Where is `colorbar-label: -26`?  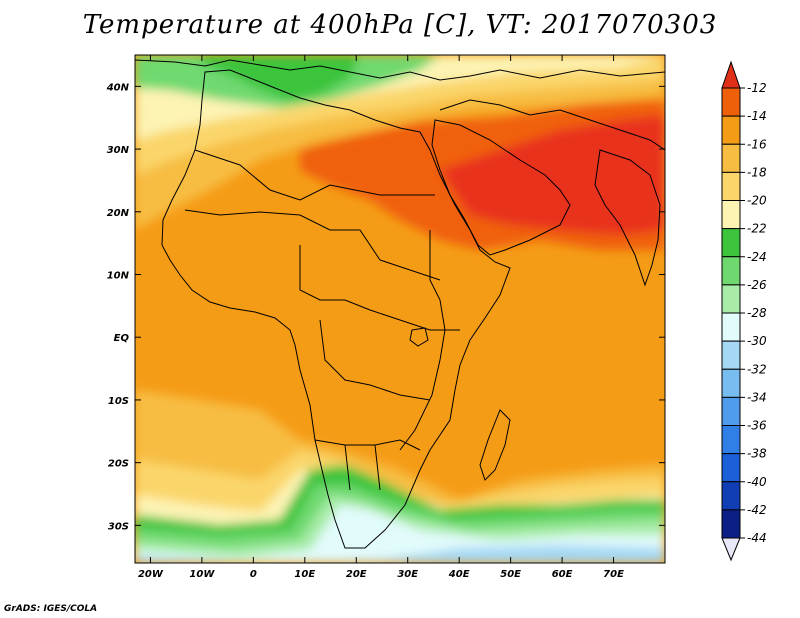 colorbar-label: -26 is located at coordinates (757, 285).